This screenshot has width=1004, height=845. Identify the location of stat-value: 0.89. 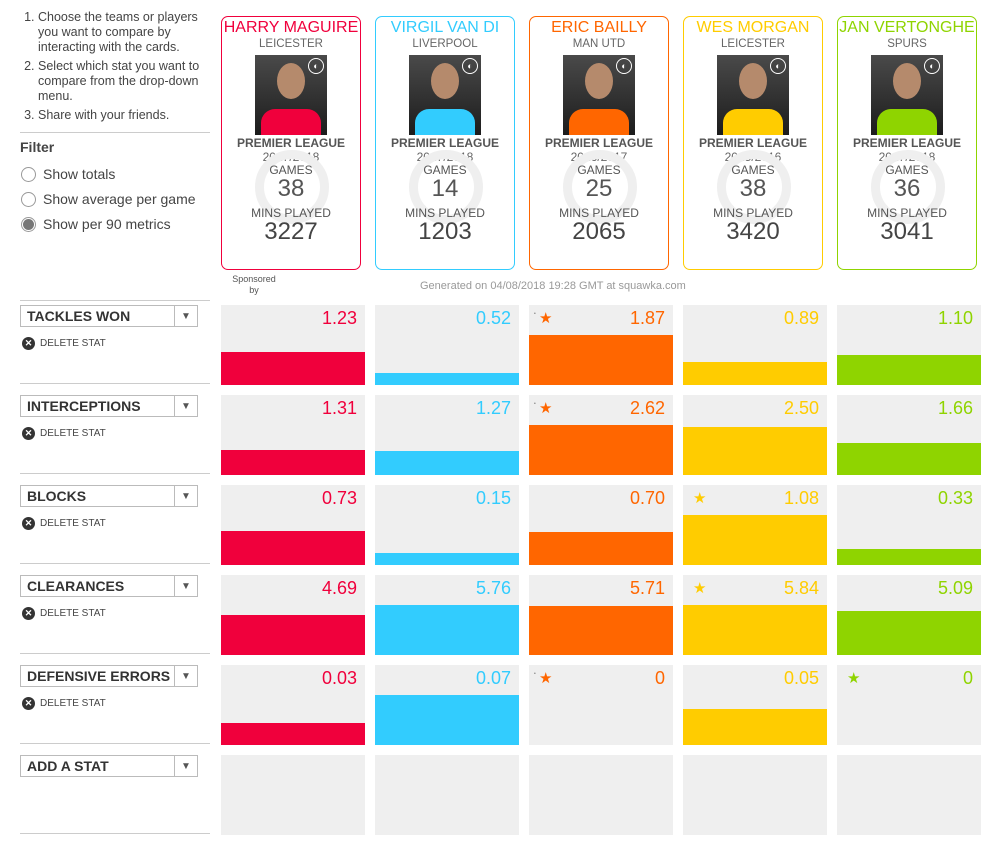
(801, 318).